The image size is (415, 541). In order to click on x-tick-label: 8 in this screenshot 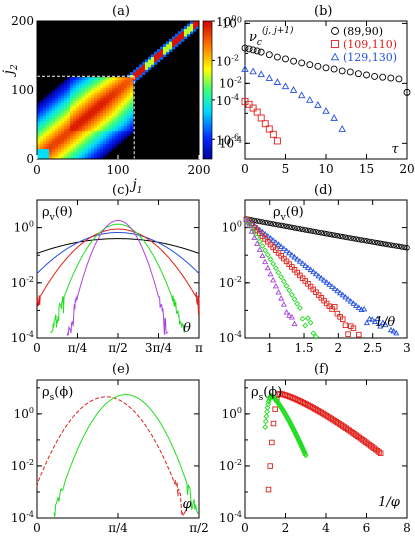, I will do `click(407, 528)`.